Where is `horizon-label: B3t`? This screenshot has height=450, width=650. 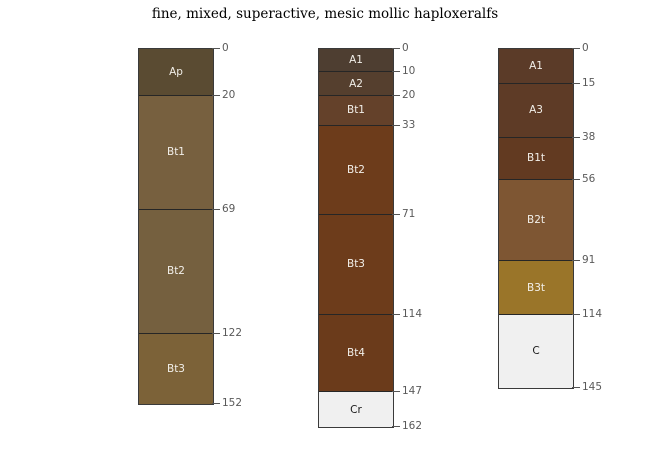 horizon-label: B3t is located at coordinates (535, 287).